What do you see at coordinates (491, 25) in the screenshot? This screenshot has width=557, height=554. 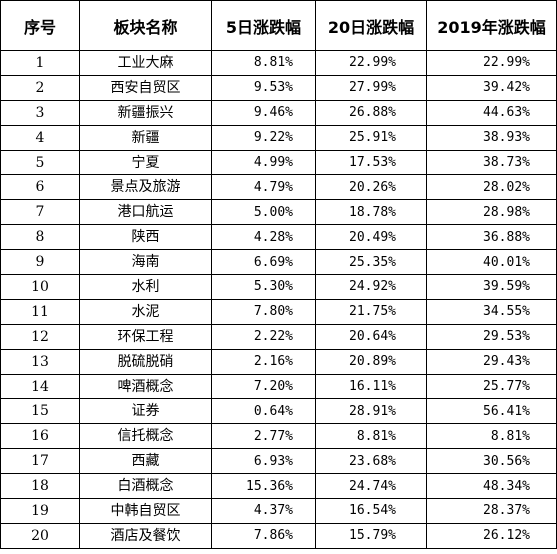 I see `header-2019-change: 2019年涨跌幅` at bounding box center [491, 25].